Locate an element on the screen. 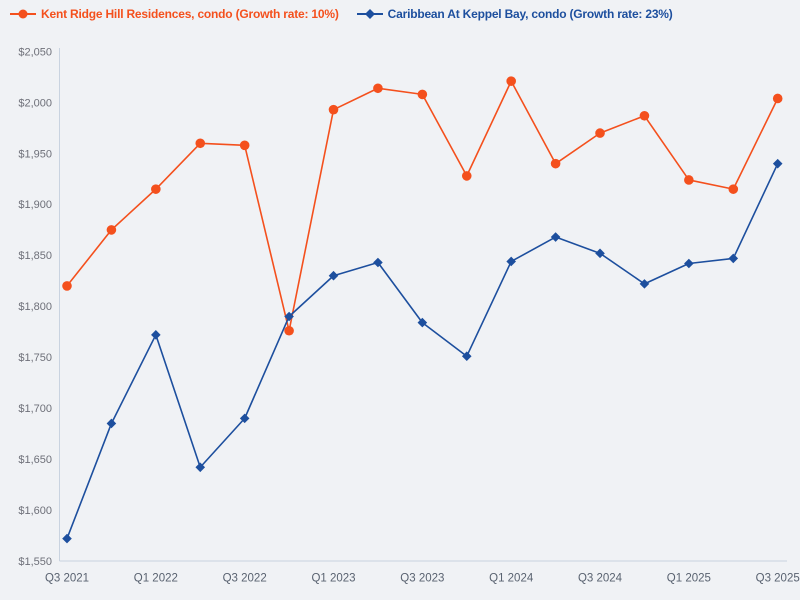  y-tick-label: $2,000 is located at coordinates (35, 103).